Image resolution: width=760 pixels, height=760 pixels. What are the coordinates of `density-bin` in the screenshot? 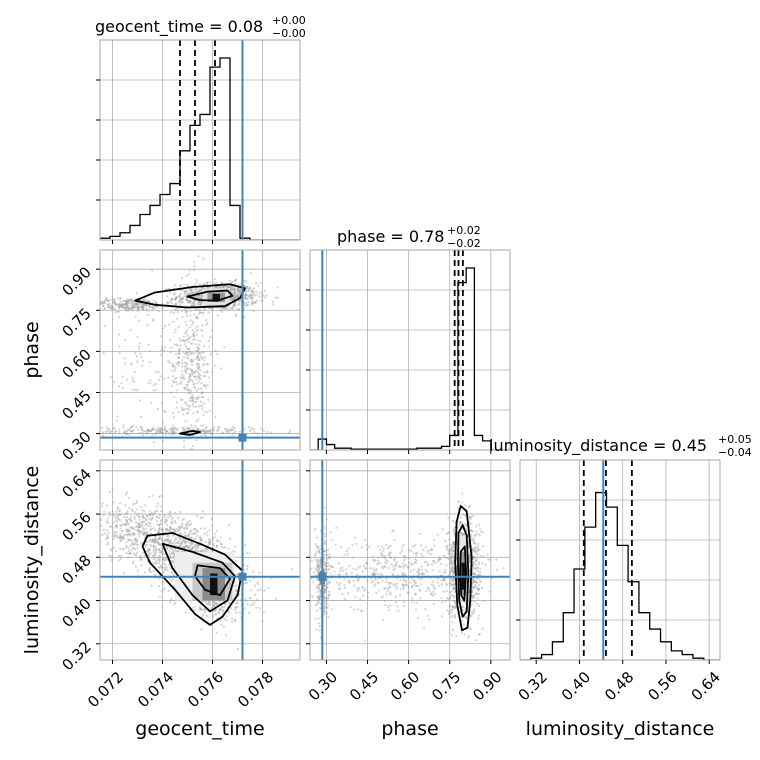 It's located at (216, 297).